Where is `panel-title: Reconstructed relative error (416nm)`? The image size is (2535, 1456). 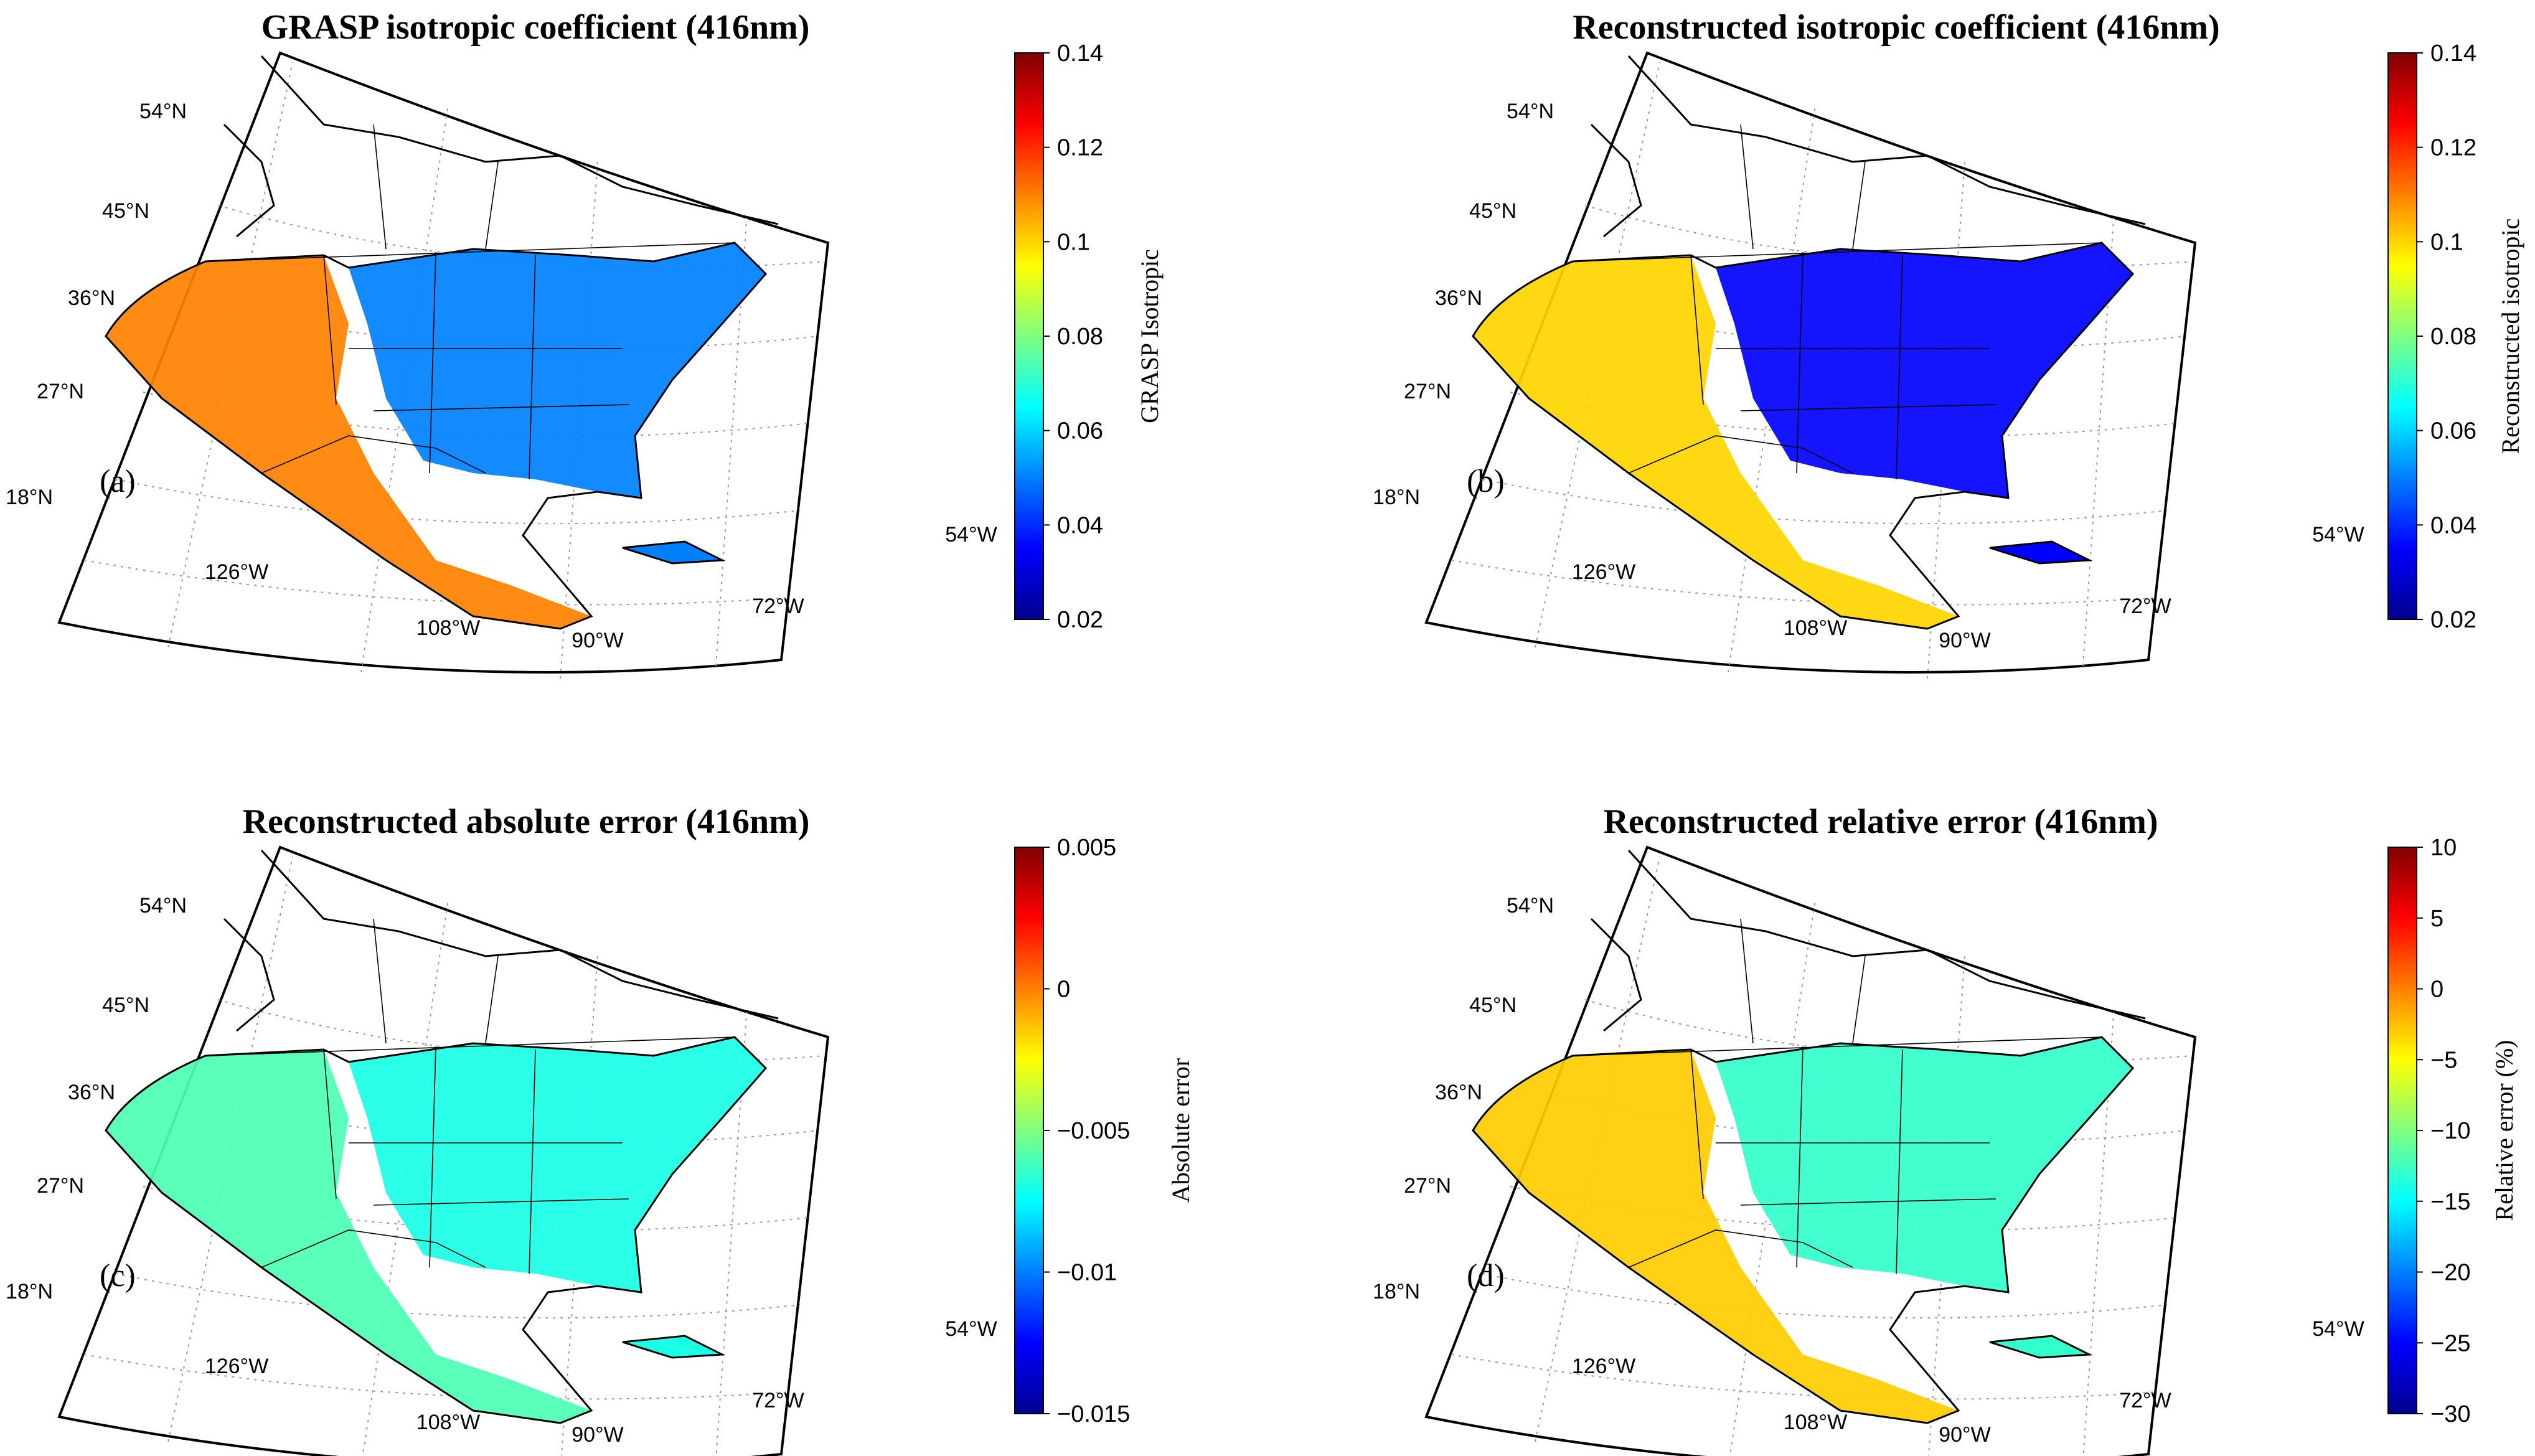
panel-title: Reconstructed relative error (416nm) is located at coordinates (1880, 821).